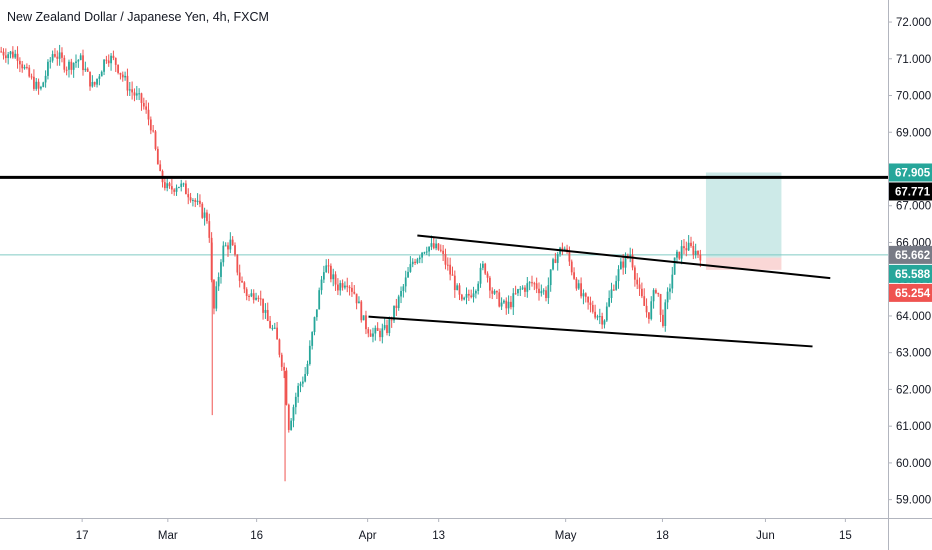 Image resolution: width=932 pixels, height=550 pixels. What do you see at coordinates (910, 273) in the screenshot?
I see `entry-tag: 65.588` at bounding box center [910, 273].